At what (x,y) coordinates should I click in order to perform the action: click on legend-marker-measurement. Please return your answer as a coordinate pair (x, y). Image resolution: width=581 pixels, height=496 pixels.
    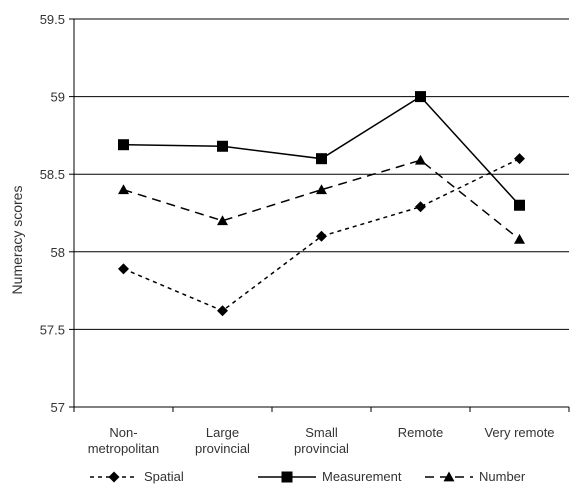
    Looking at the image, I should click on (287, 477).